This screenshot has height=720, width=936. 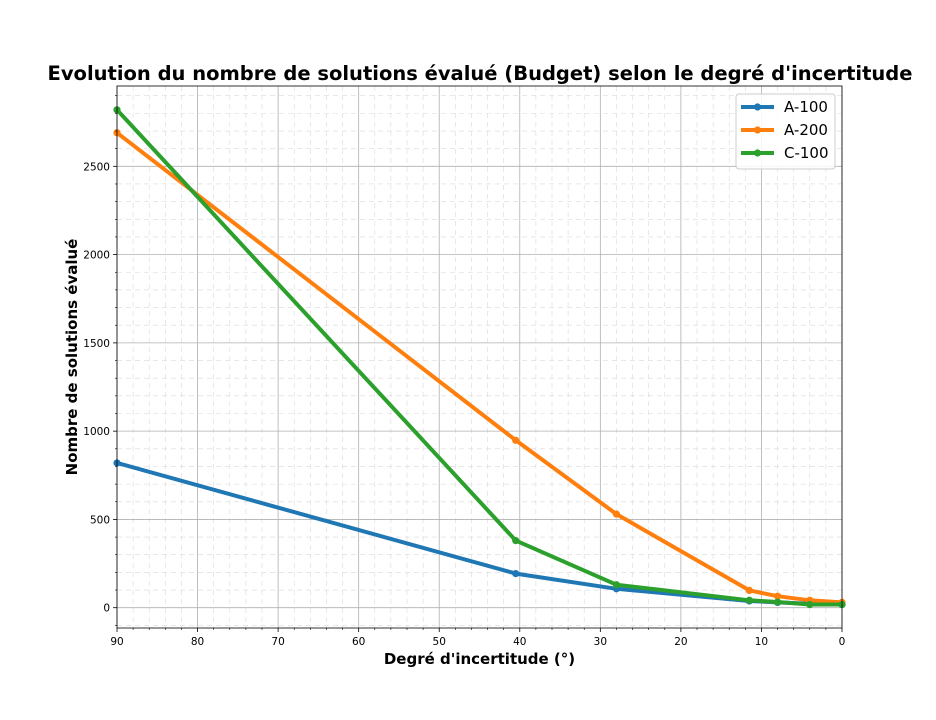 I want to click on y-tick-label: 2000, so click(x=96, y=256).